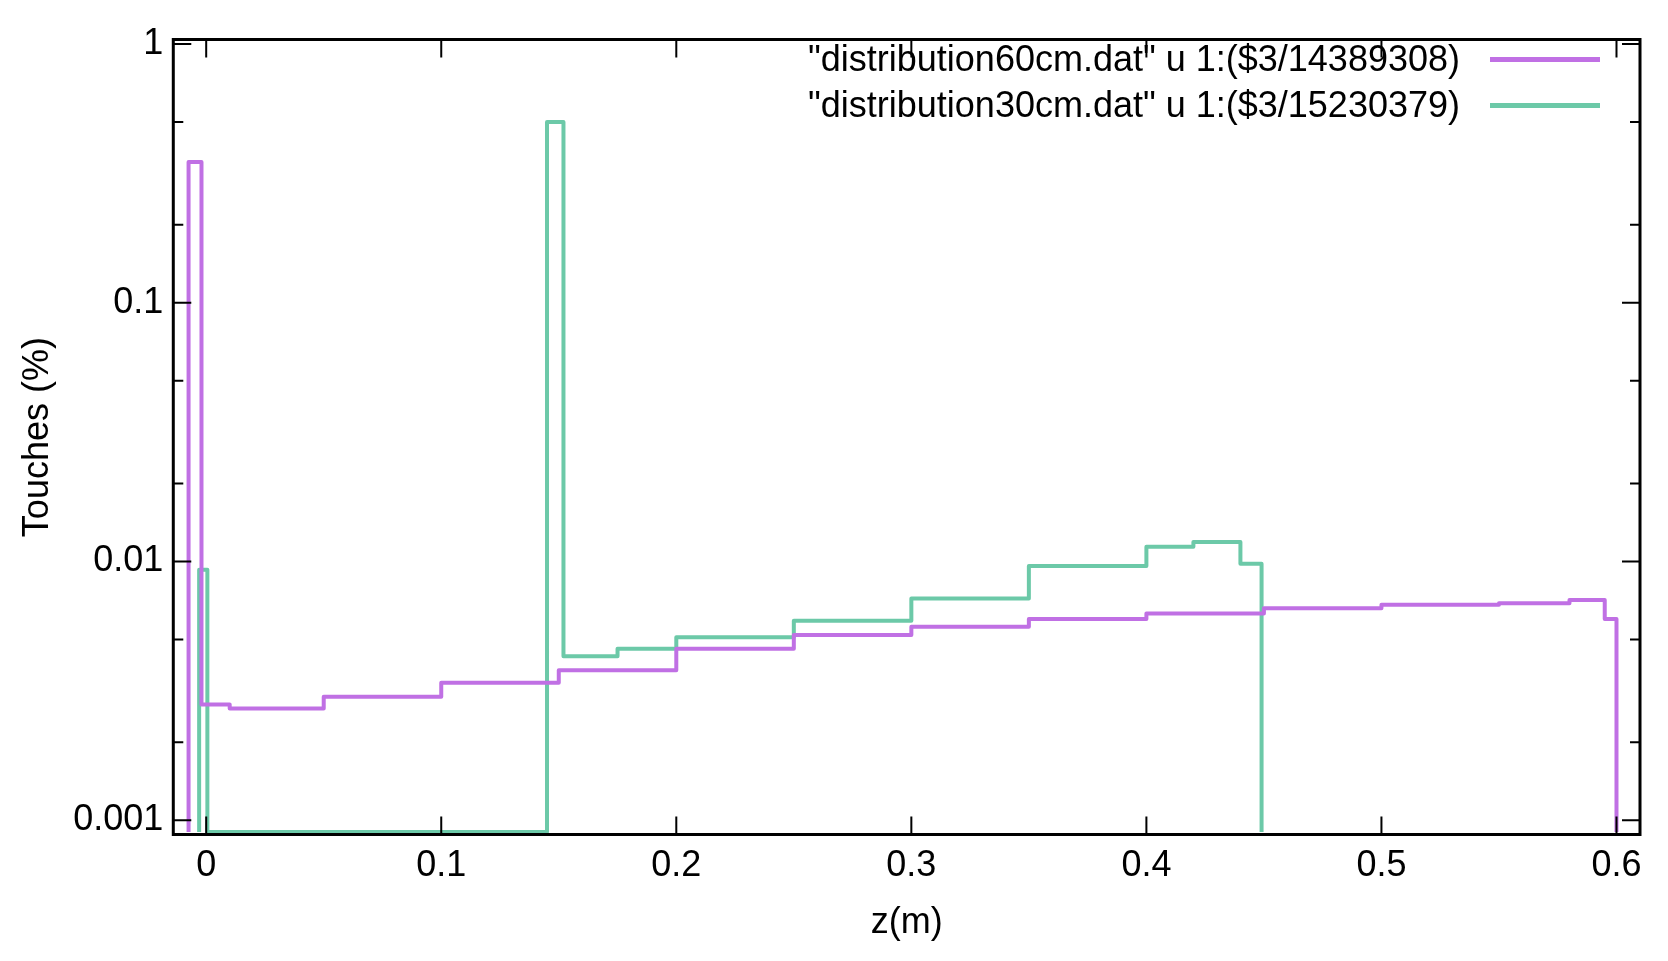 Image resolution: width=1668 pixels, height=961 pixels. What do you see at coordinates (153, 41) in the screenshot?
I see `y-tick-label: 1` at bounding box center [153, 41].